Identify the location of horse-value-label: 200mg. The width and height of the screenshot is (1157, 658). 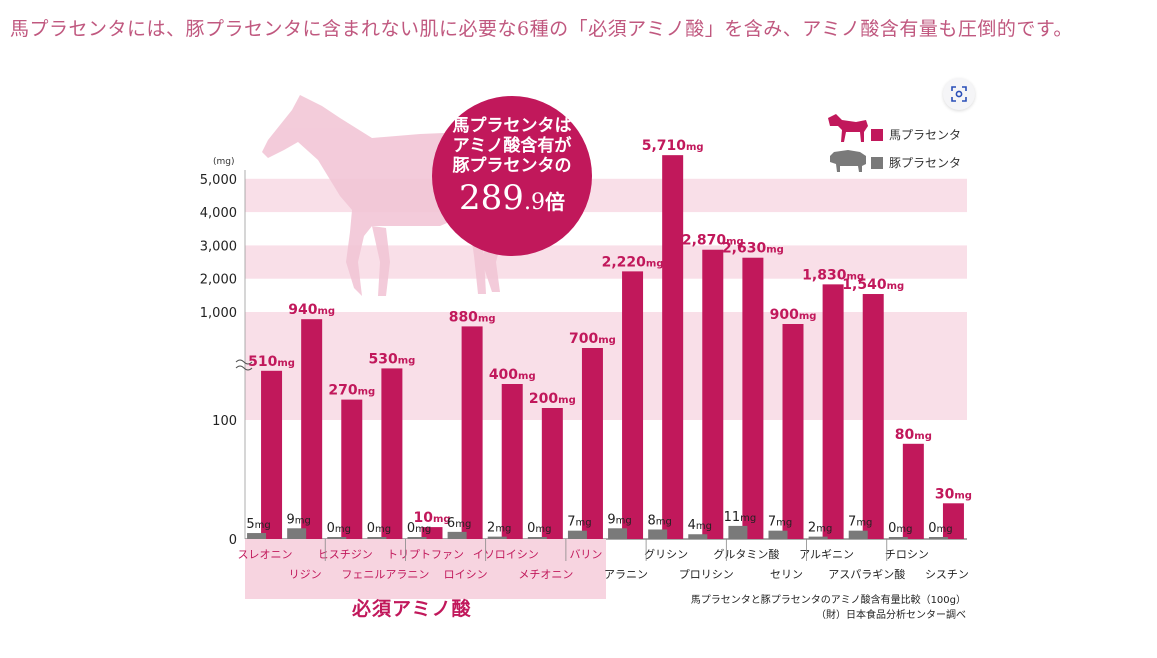
(552, 399).